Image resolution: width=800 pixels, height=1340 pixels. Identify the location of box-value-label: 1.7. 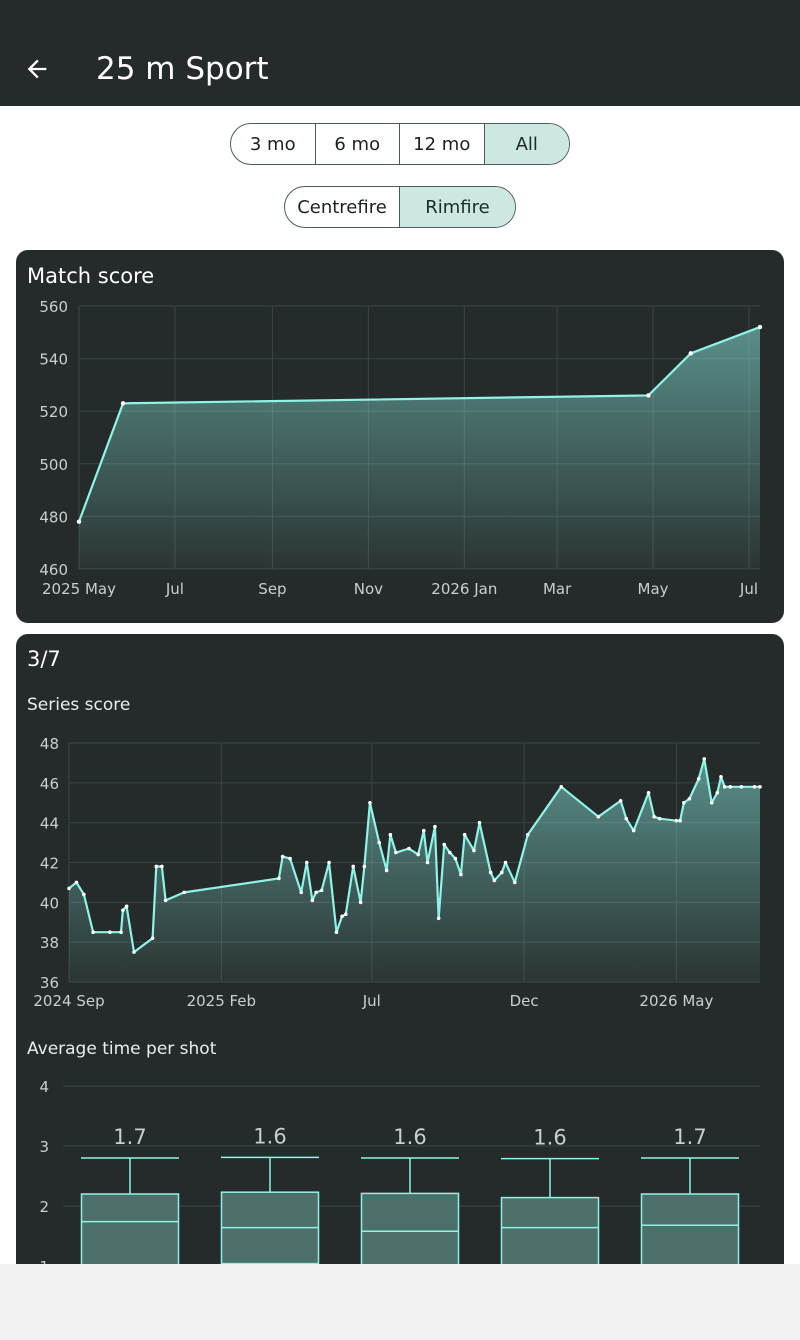
(689, 1137).